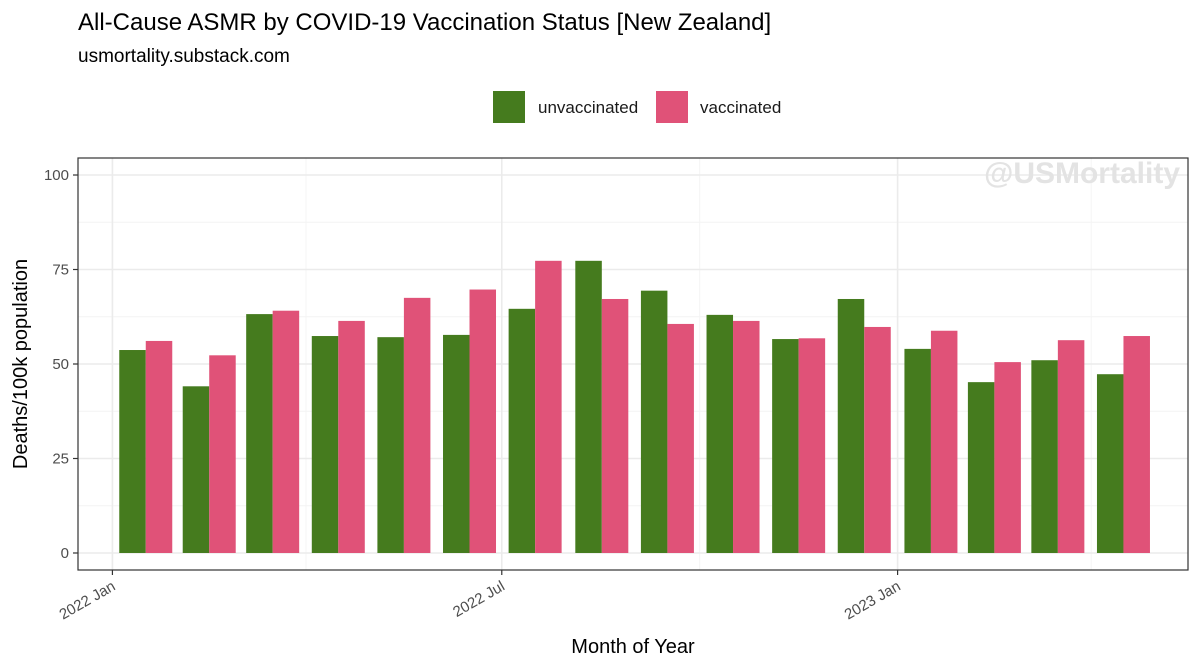  What do you see at coordinates (60, 364) in the screenshot?
I see `y-tick-label: 50` at bounding box center [60, 364].